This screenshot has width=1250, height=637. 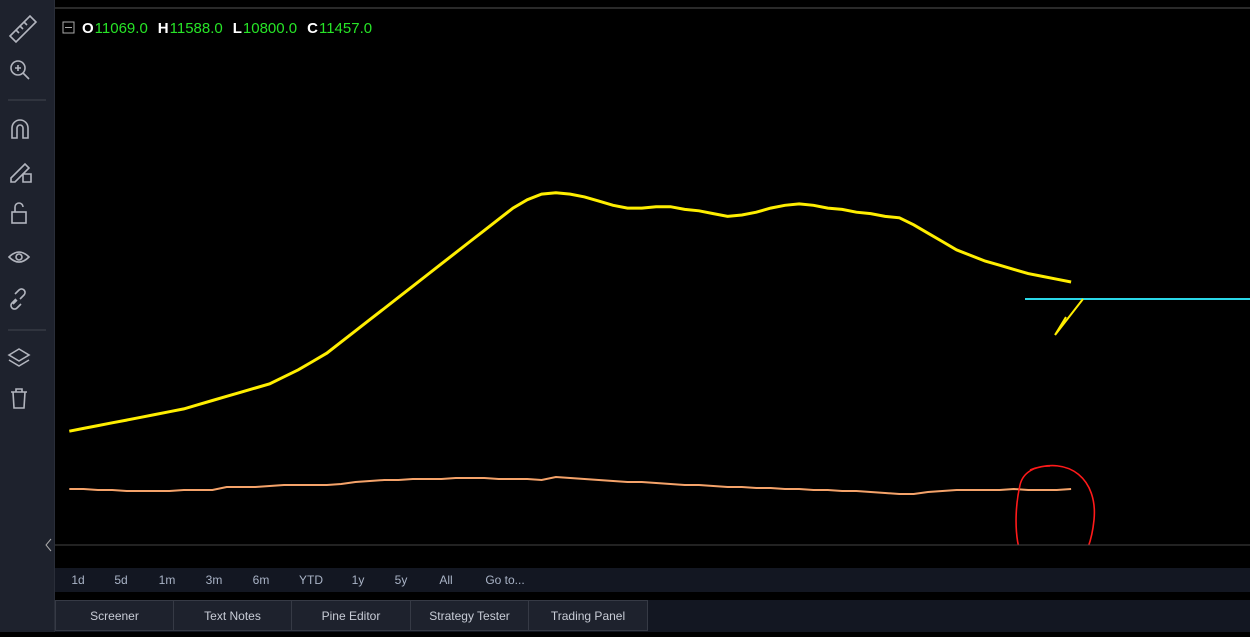 I want to click on ruler-icon, so click(x=23, y=29).